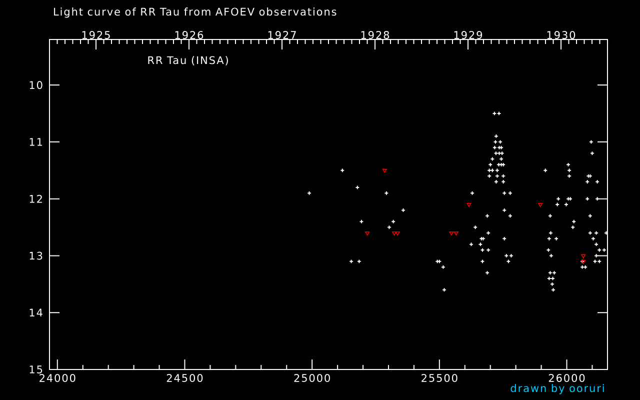 The width and height of the screenshot is (640, 400). Describe the element at coordinates (36, 142) in the screenshot. I see `y-tick-label: 11` at that location.